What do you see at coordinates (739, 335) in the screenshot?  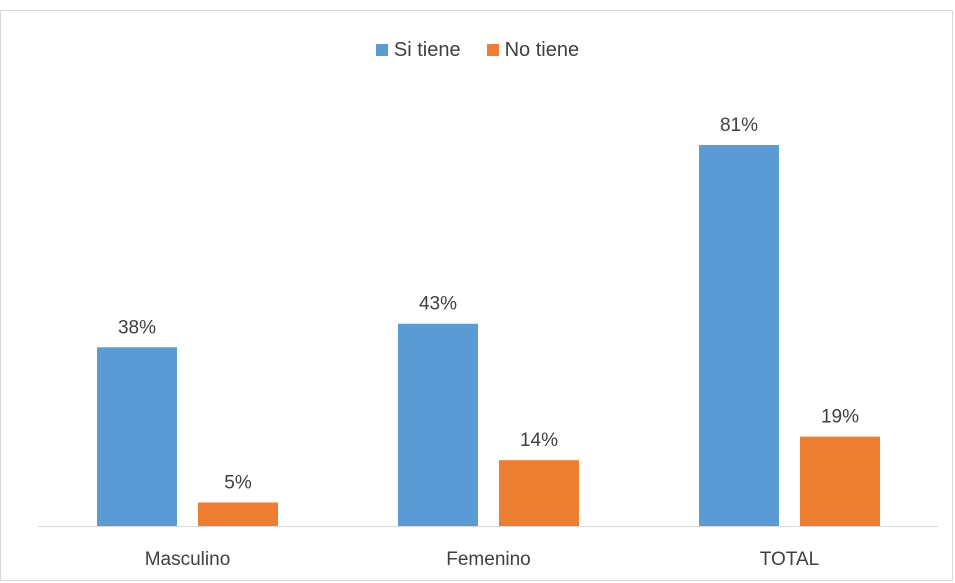 I see `bar-si-tiene-total` at bounding box center [739, 335].